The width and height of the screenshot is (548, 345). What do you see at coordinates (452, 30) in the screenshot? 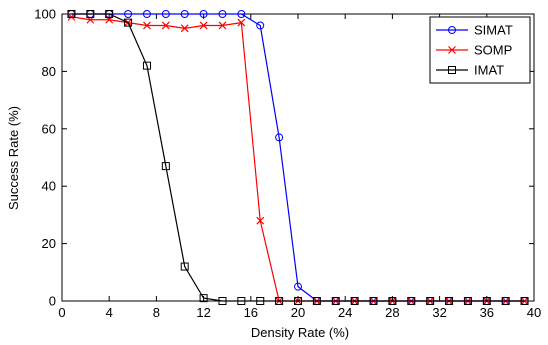
I see `legend-marker-simat` at bounding box center [452, 30].